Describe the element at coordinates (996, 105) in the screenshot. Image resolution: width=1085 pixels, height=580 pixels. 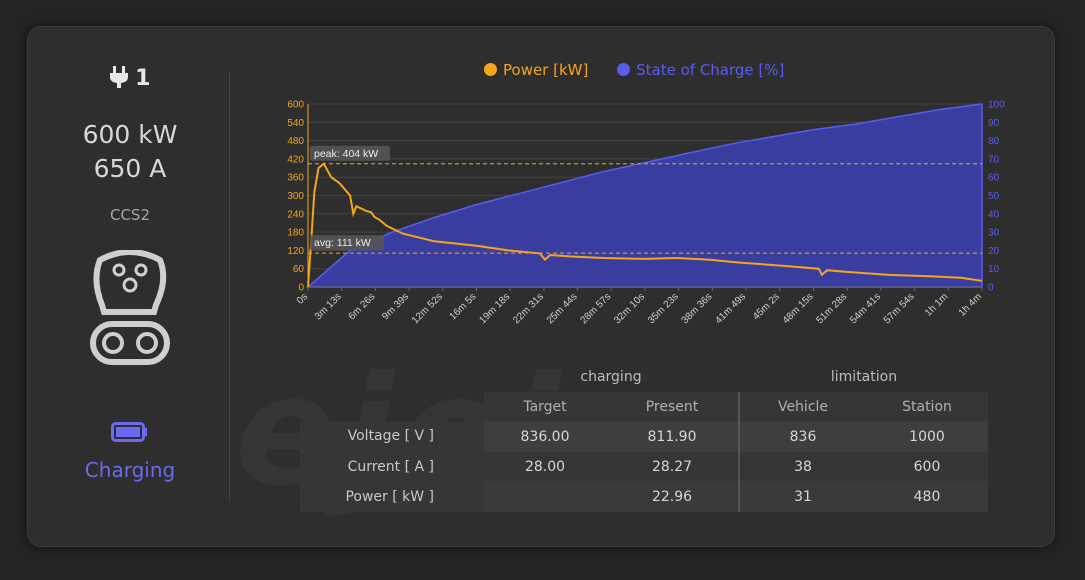
I see `y-right-tick-label: 100` at that location.